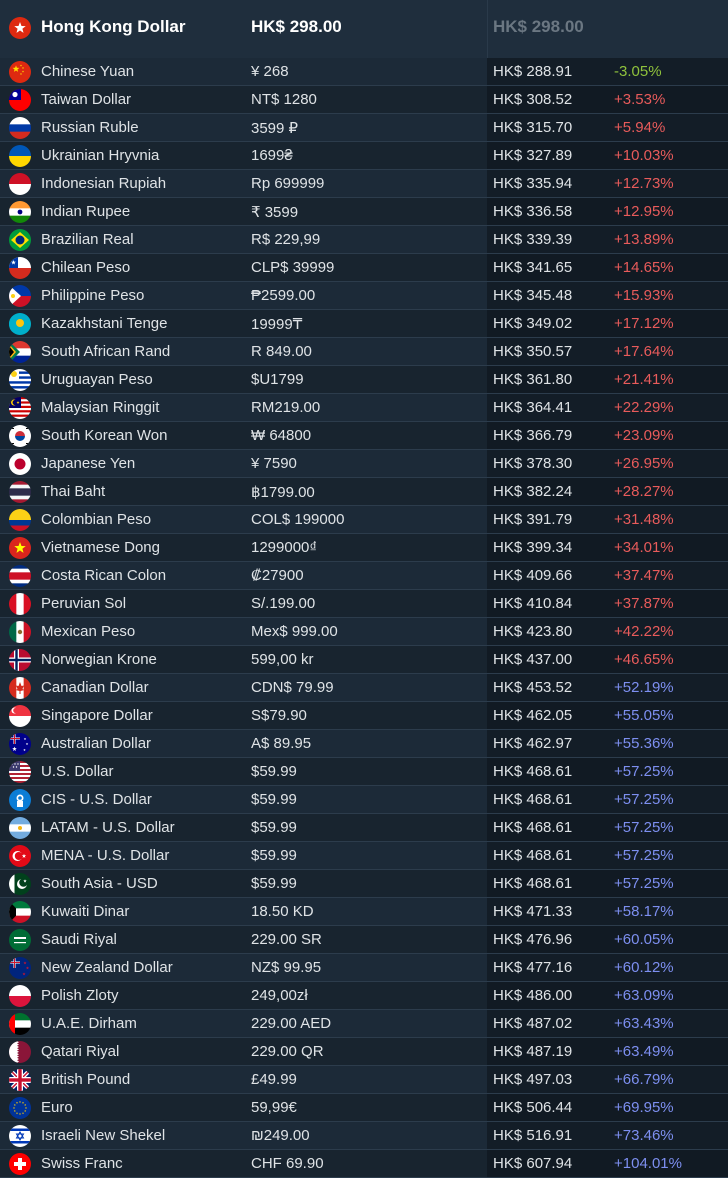 Image resolution: width=728 pixels, height=1178 pixels. What do you see at coordinates (533, 463) in the screenshot?
I see `converted-price: HK$ 378.30` at bounding box center [533, 463].